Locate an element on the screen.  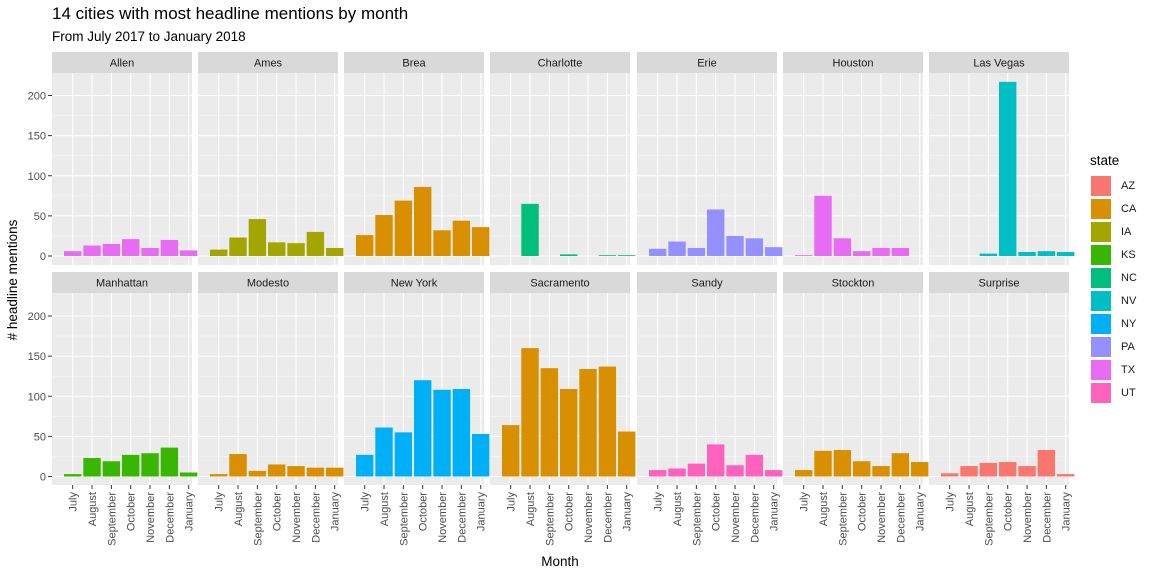
legend-label: NV is located at coordinates (1129, 300).